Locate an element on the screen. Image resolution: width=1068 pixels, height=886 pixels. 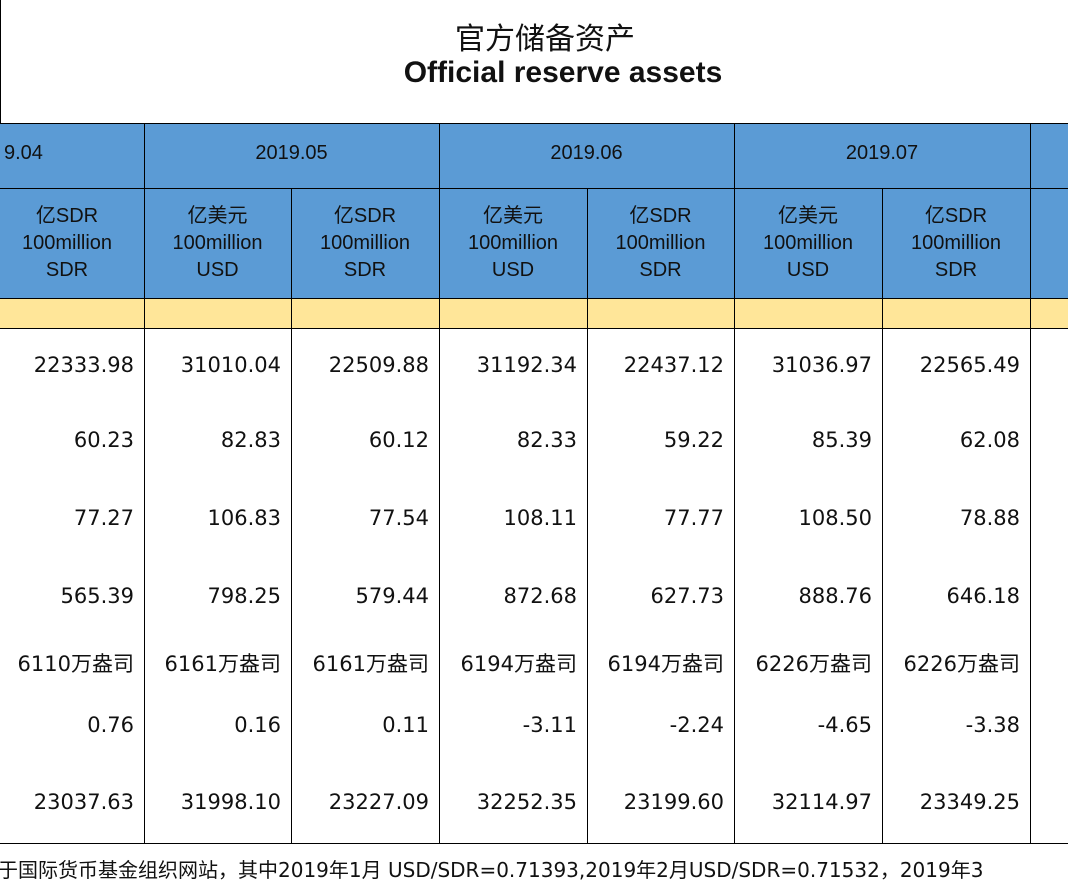
cell-value: 23227.09 is located at coordinates (378, 802).